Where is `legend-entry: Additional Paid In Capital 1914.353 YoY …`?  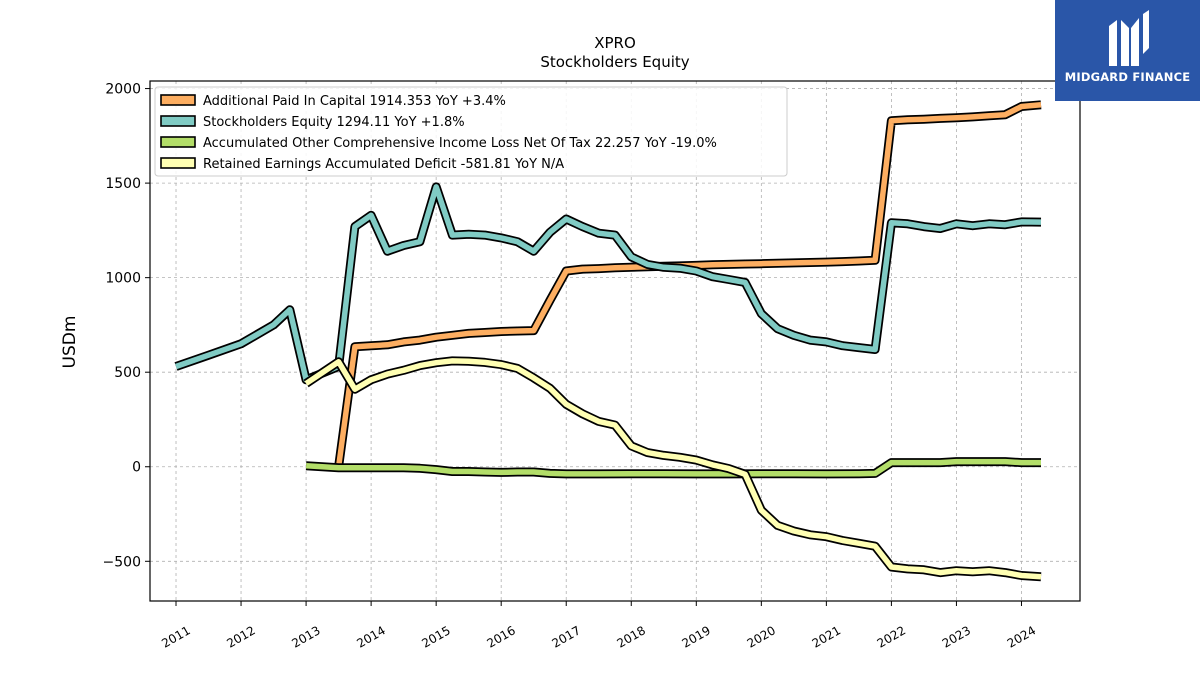
legend-entry: Additional Paid In Capital 1914.353 YoY … is located at coordinates (354, 101).